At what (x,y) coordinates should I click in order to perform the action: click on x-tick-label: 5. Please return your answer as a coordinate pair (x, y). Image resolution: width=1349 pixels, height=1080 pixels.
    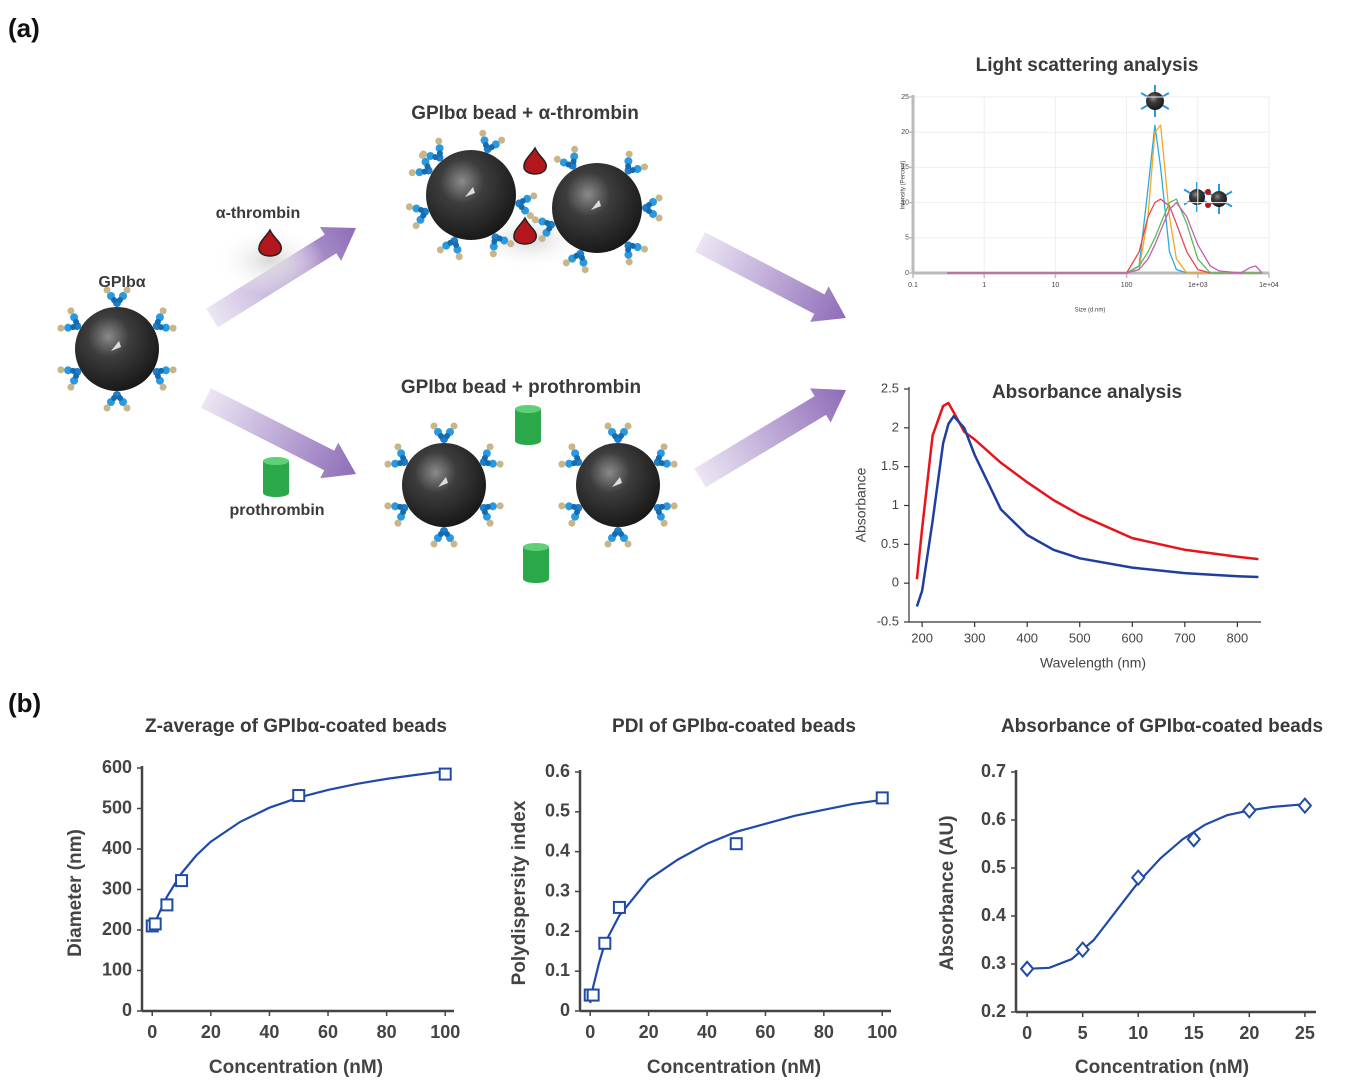
    Looking at the image, I should click on (1083, 1033).